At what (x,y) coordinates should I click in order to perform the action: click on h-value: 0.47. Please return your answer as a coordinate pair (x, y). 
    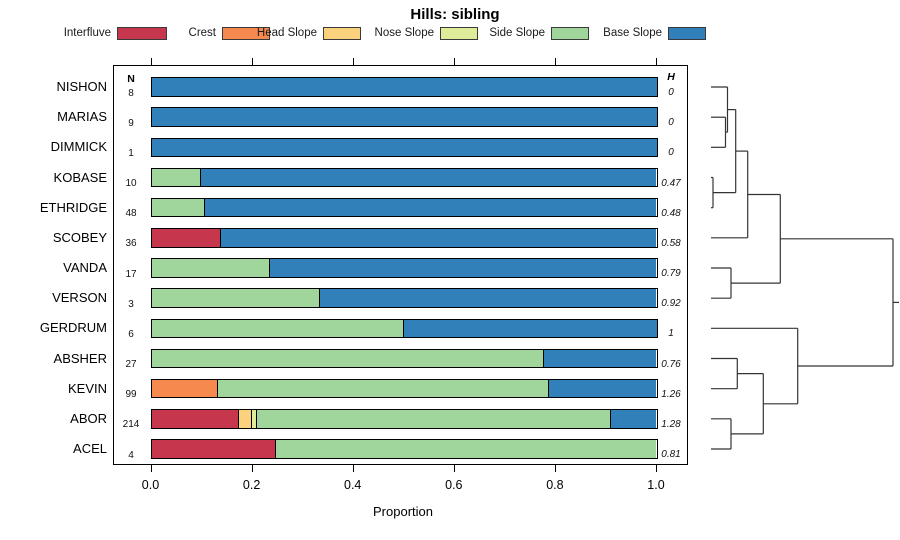
    Looking at the image, I should click on (671, 183).